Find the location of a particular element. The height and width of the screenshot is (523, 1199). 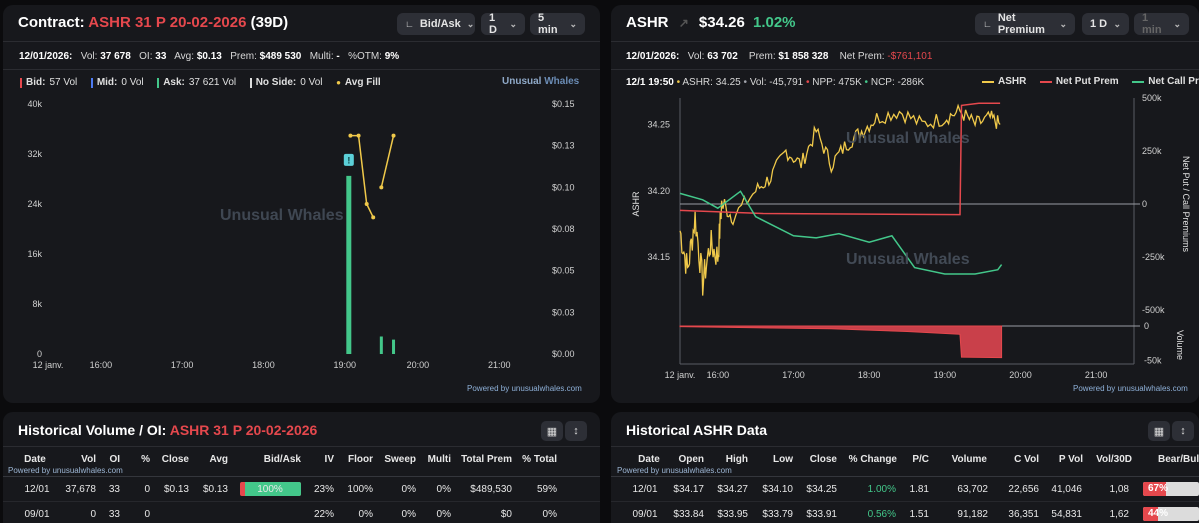

contract-symbol: ASHR 31 P 20-02-2026 is located at coordinates (167, 22).